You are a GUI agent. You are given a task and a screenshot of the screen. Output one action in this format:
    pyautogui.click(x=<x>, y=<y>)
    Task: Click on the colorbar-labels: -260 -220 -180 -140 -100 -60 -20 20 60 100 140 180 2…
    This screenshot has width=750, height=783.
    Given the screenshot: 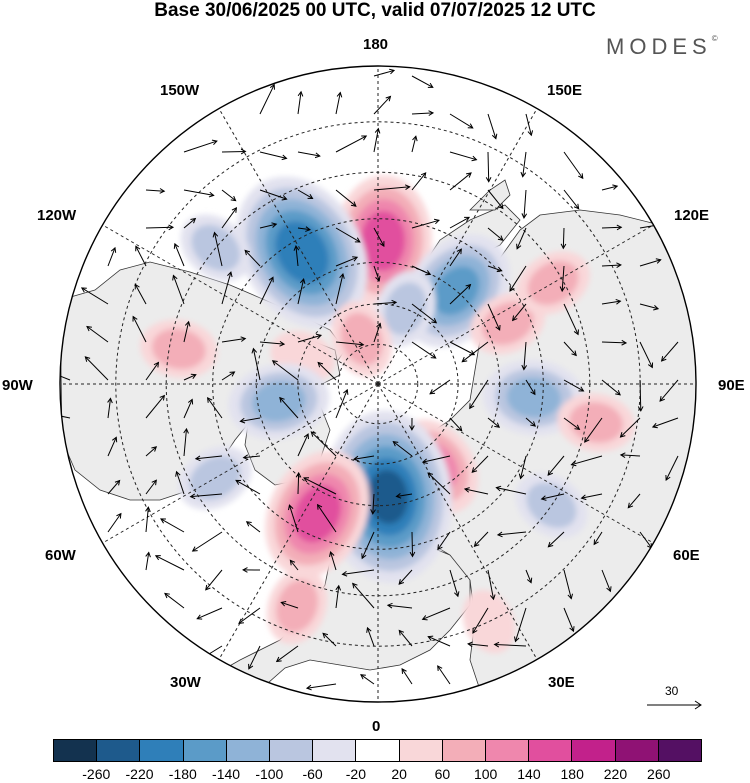 What is the action you would take?
    pyautogui.click(x=375, y=774)
    